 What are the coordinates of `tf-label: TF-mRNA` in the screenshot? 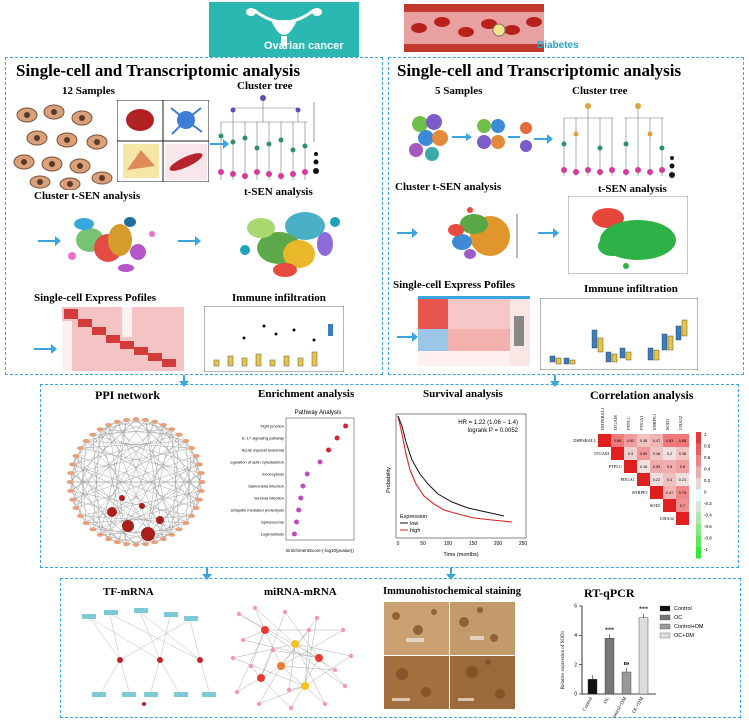 It's located at (128, 592).